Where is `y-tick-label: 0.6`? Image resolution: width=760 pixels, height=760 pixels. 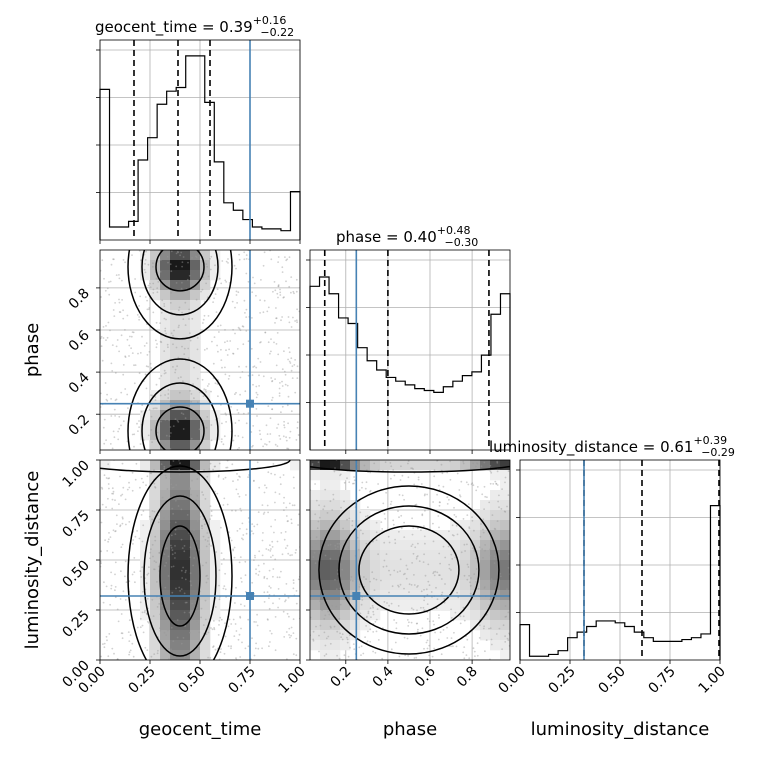 y-tick-label: 0.6 is located at coordinates (79, 340).